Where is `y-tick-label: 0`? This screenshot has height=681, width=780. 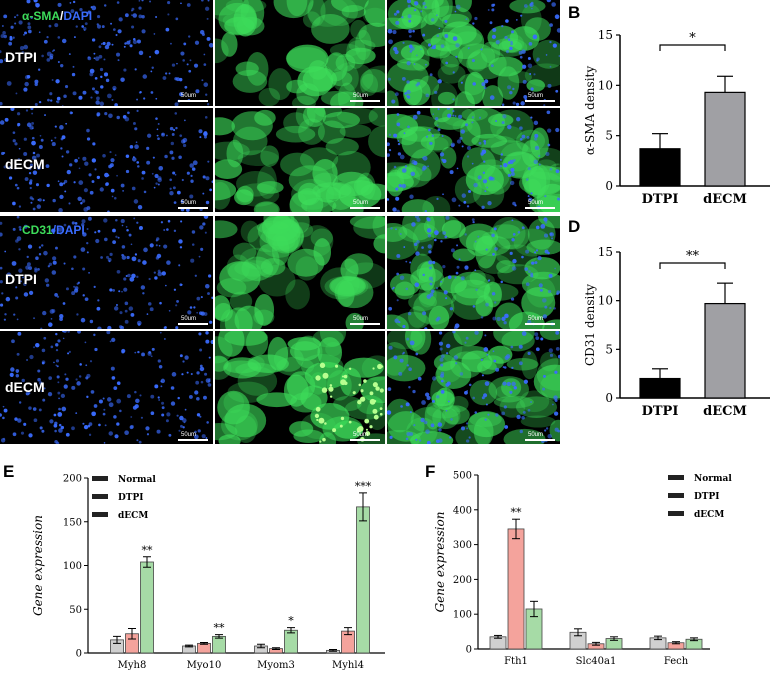
y-tick-label: 0 is located at coordinates (79, 654).